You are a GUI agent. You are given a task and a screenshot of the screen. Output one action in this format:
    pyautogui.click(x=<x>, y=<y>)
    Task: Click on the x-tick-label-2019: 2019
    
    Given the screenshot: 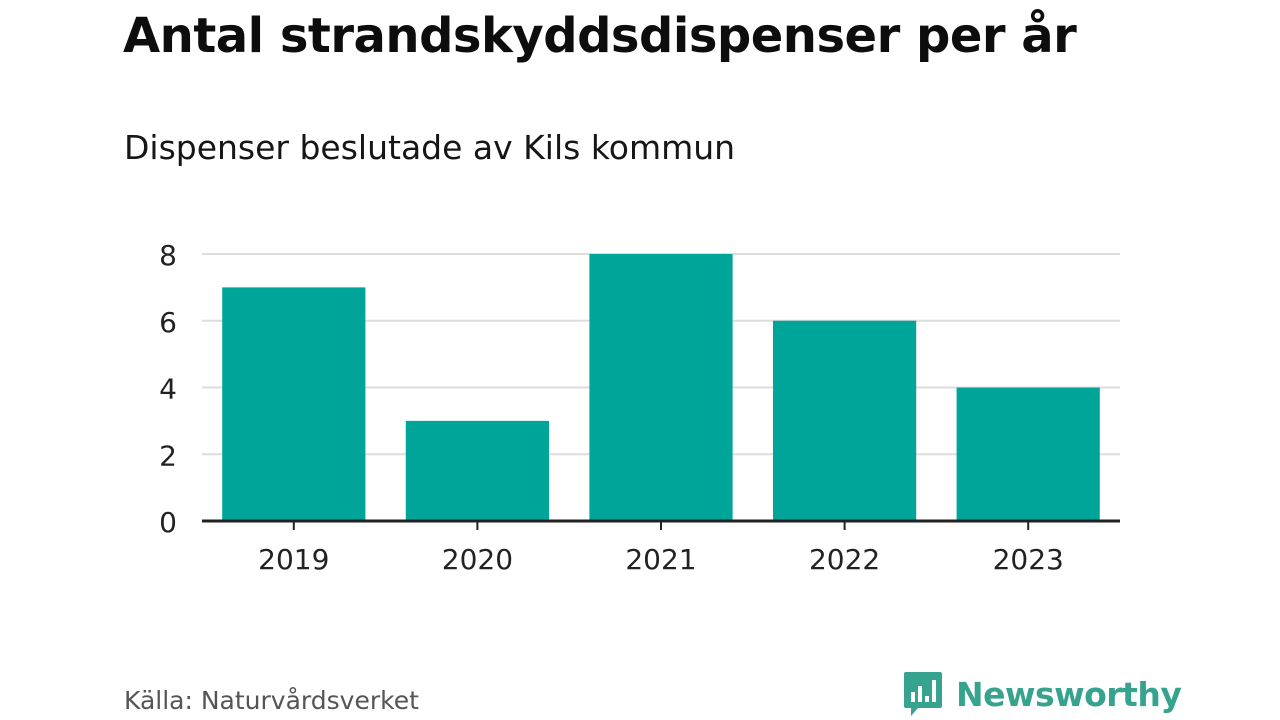 What is the action you would take?
    pyautogui.click(x=293, y=559)
    